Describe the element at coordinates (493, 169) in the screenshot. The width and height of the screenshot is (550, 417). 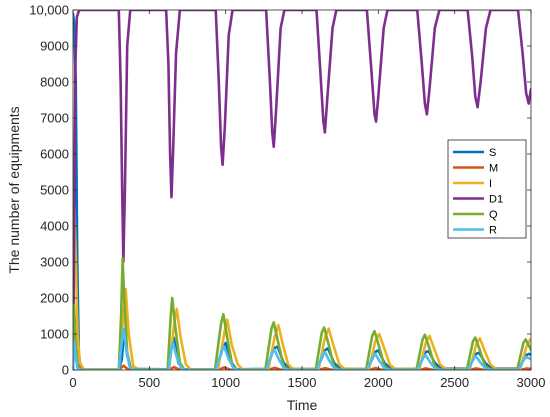
I see `legend-label-m: M` at that location.